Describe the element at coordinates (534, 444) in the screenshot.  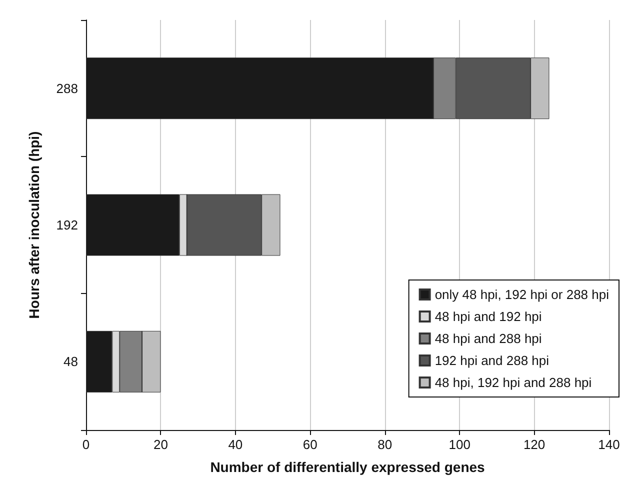
I see `x-tick-label: 120` at that location.